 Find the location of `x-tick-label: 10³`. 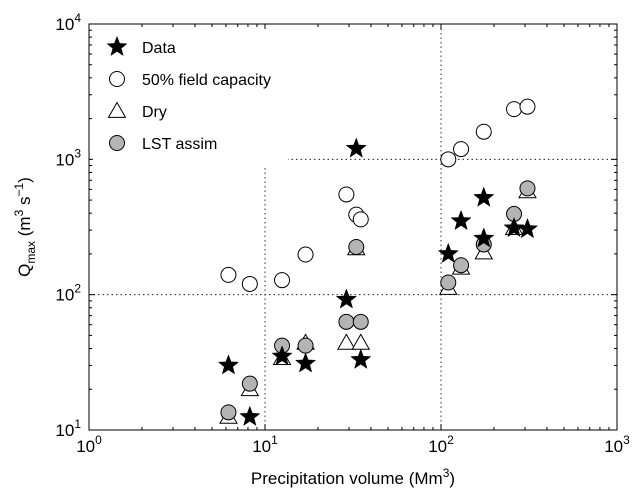

x-tick-label: 10³ is located at coordinates (617, 444).